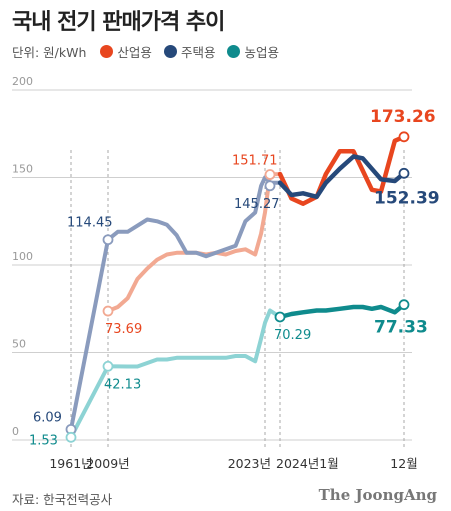 The image size is (451, 511). What do you see at coordinates (407, 198) in the screenshot?
I see `data-label: 152.39` at bounding box center [407, 198].